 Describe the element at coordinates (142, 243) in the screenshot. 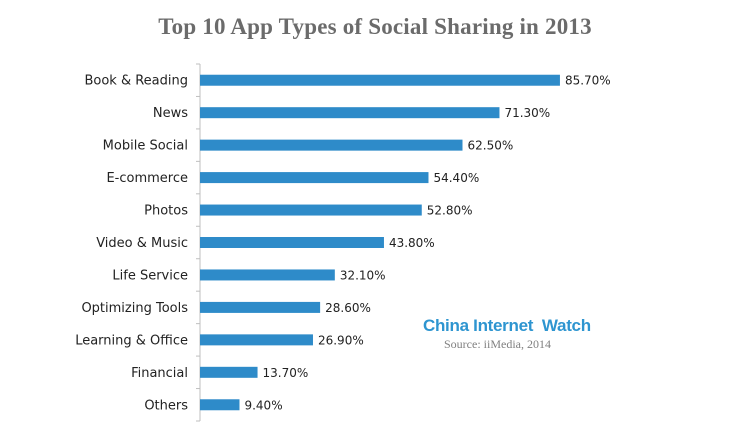

I see `category-label: Video & Music` at that location.